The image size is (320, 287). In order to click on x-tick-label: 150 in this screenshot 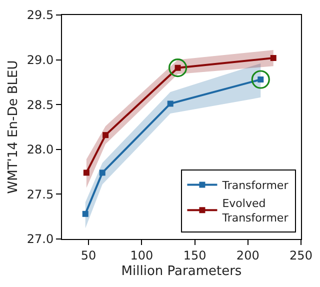, I will do `click(194, 255)`.